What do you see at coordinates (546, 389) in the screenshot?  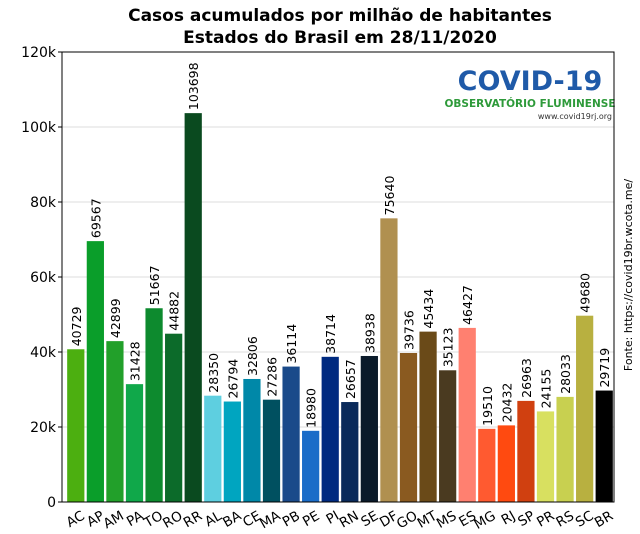 I see `value-label: 24155` at bounding box center [546, 389].